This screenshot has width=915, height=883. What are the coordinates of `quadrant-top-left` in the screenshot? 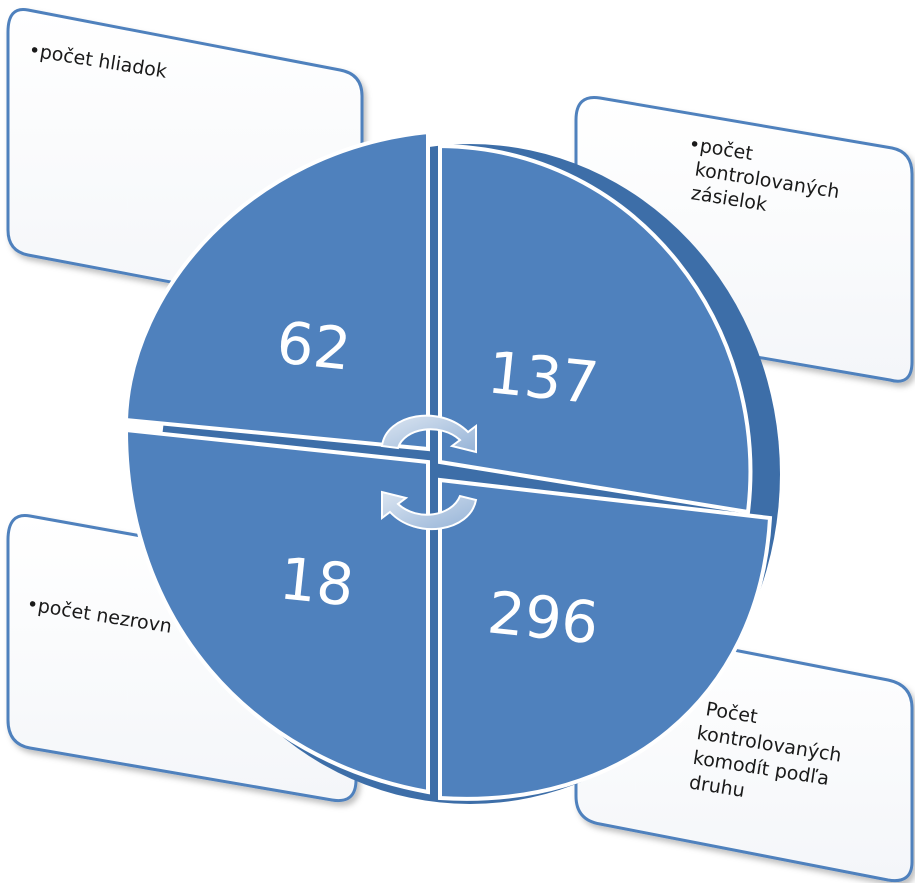 It's located at (276, 290).